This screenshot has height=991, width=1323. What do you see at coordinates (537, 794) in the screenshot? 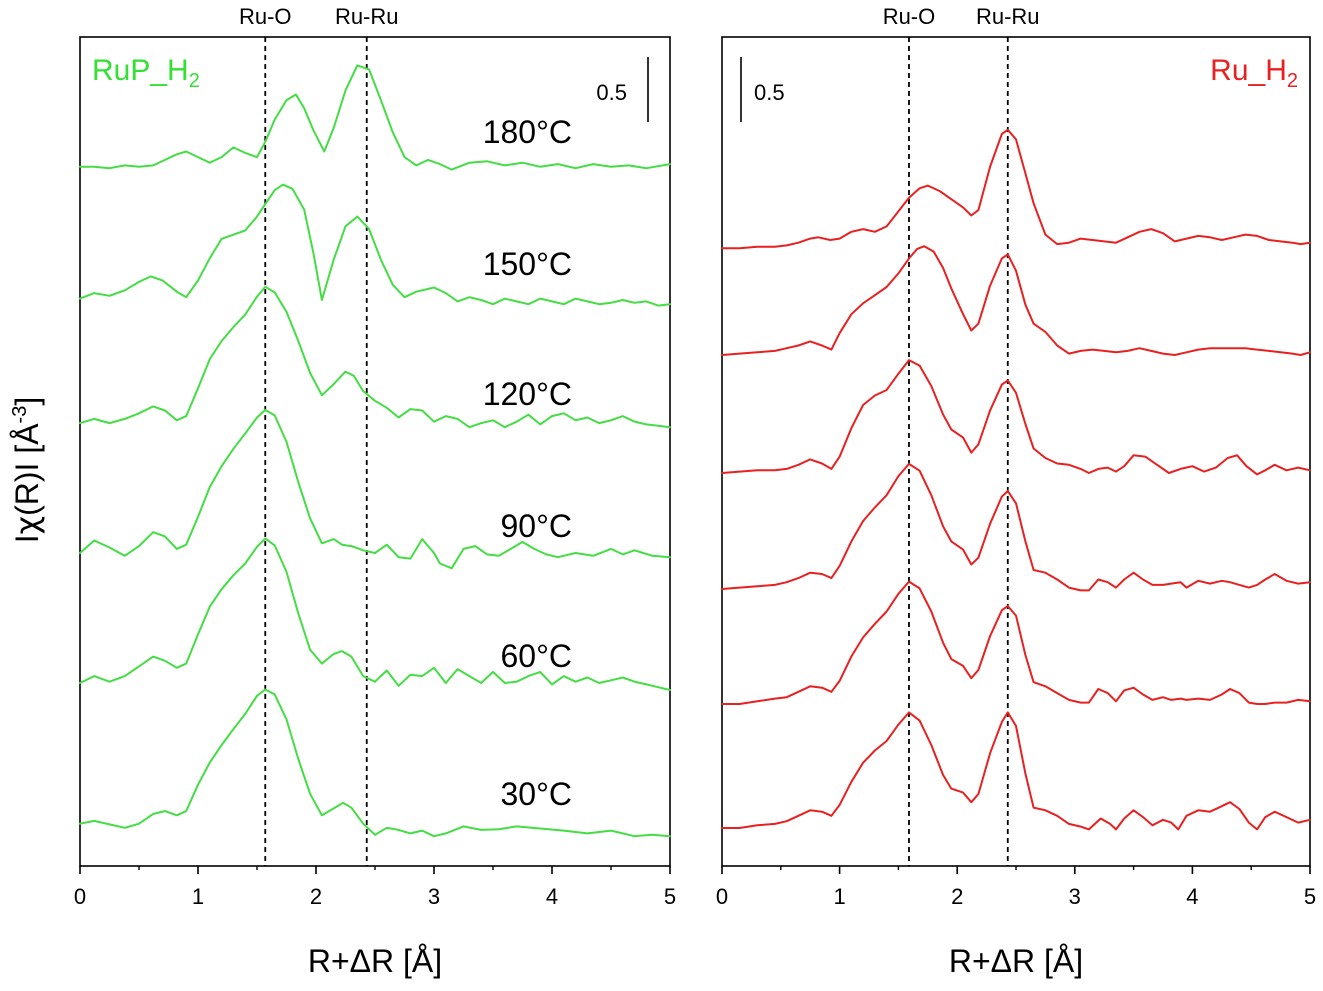
I see `series-label: 30°C` at bounding box center [537, 794].